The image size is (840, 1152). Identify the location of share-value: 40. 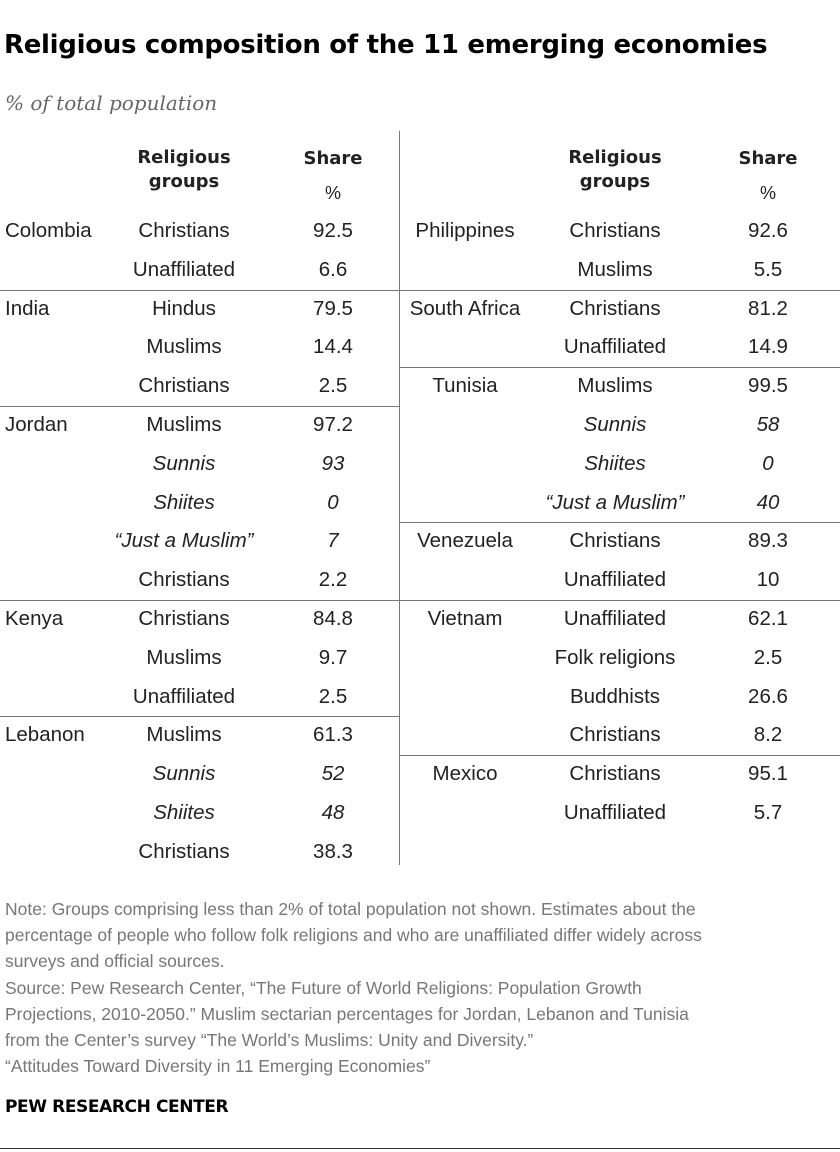
(768, 502).